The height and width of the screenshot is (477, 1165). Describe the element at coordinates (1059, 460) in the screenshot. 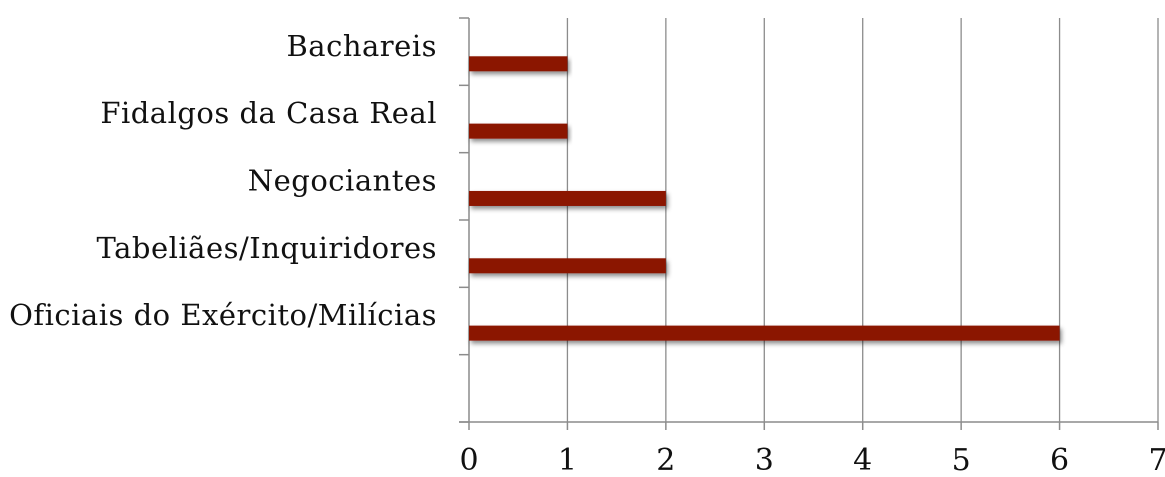

I see `x-tick-label: 6` at that location.